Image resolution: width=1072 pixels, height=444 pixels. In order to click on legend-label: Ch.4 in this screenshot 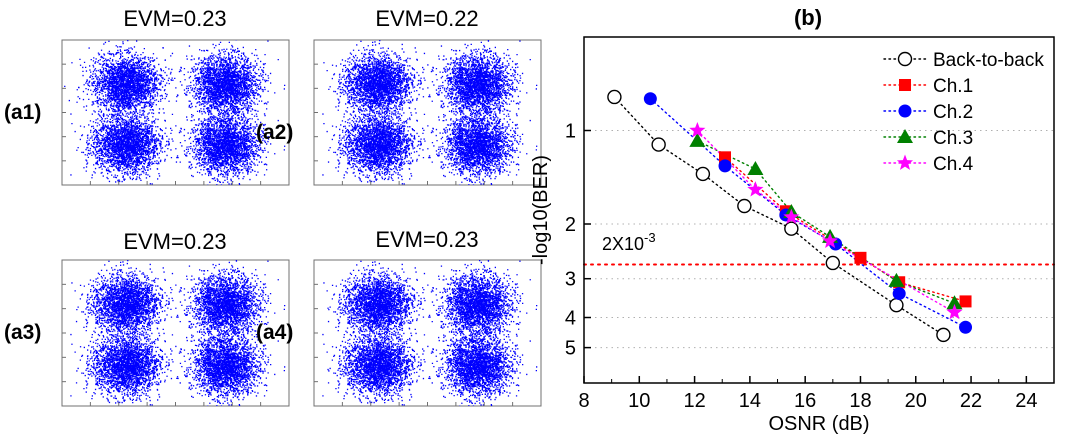, I will do `click(953, 164)`.